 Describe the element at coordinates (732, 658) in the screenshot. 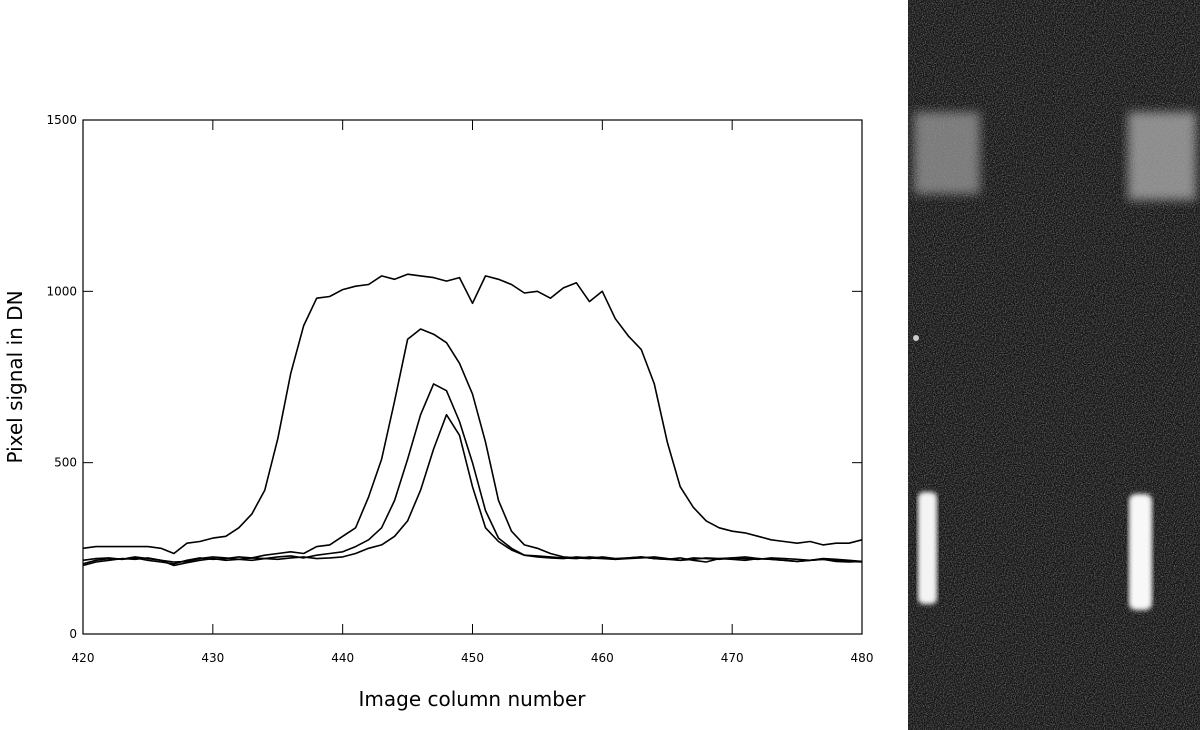

I see `x-tick-label: 470` at that location.